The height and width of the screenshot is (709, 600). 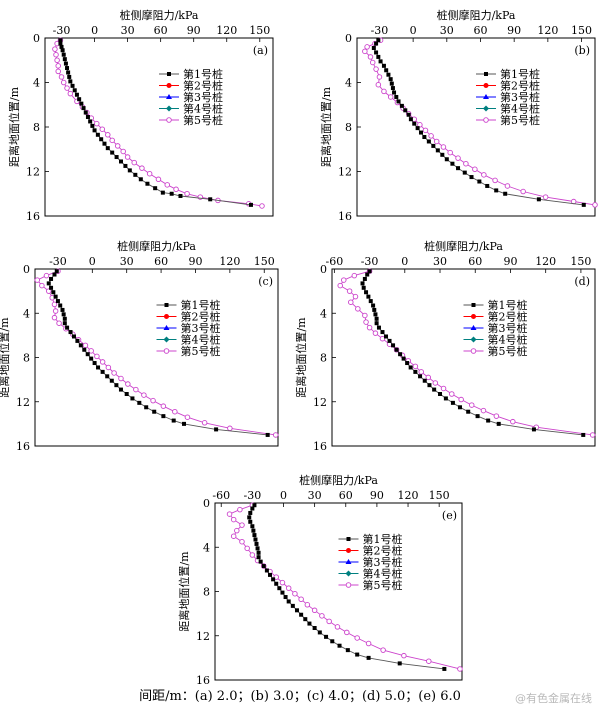 What do you see at coordinates (203, 97) in the screenshot?
I see `legend-label: 第3号桩` at bounding box center [203, 97].